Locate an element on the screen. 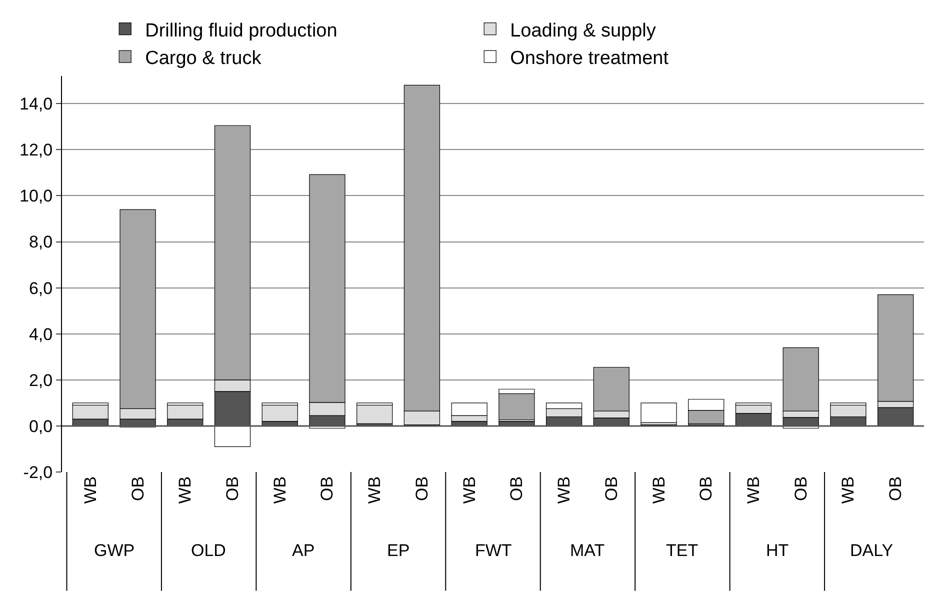  text: HT is located at coordinates (777, 550).